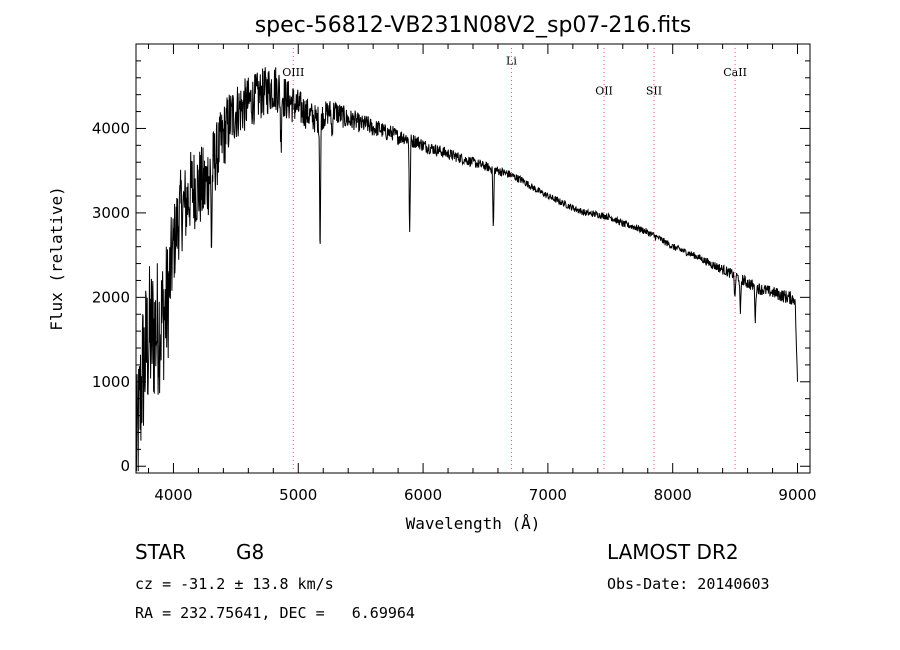  I want to click on y-tick-label-0: 0, so click(125, 466).